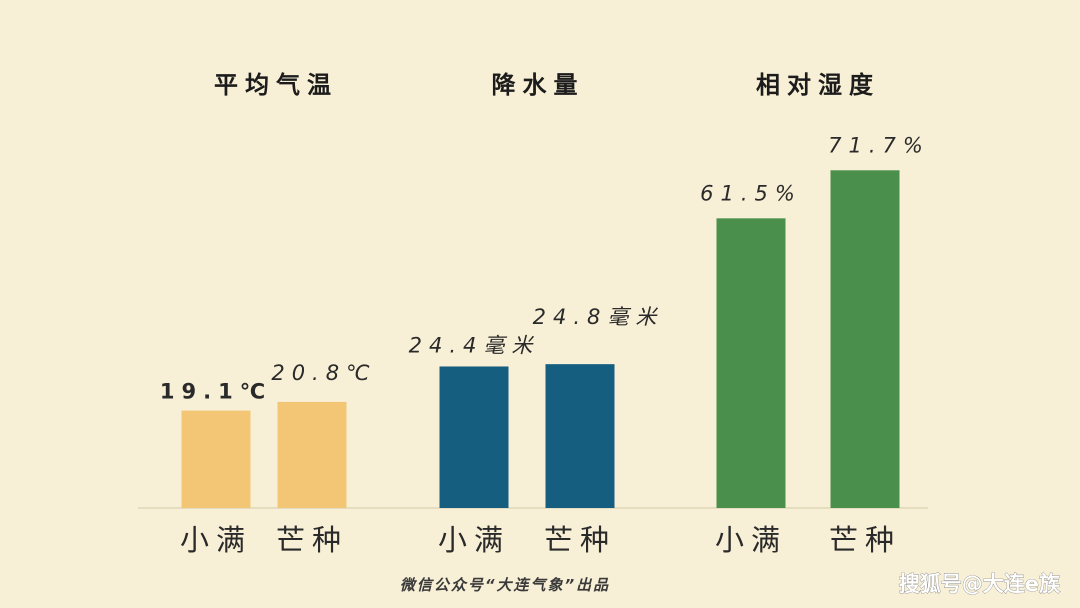  I want to click on data-label: 19.1℃, so click(216, 392).